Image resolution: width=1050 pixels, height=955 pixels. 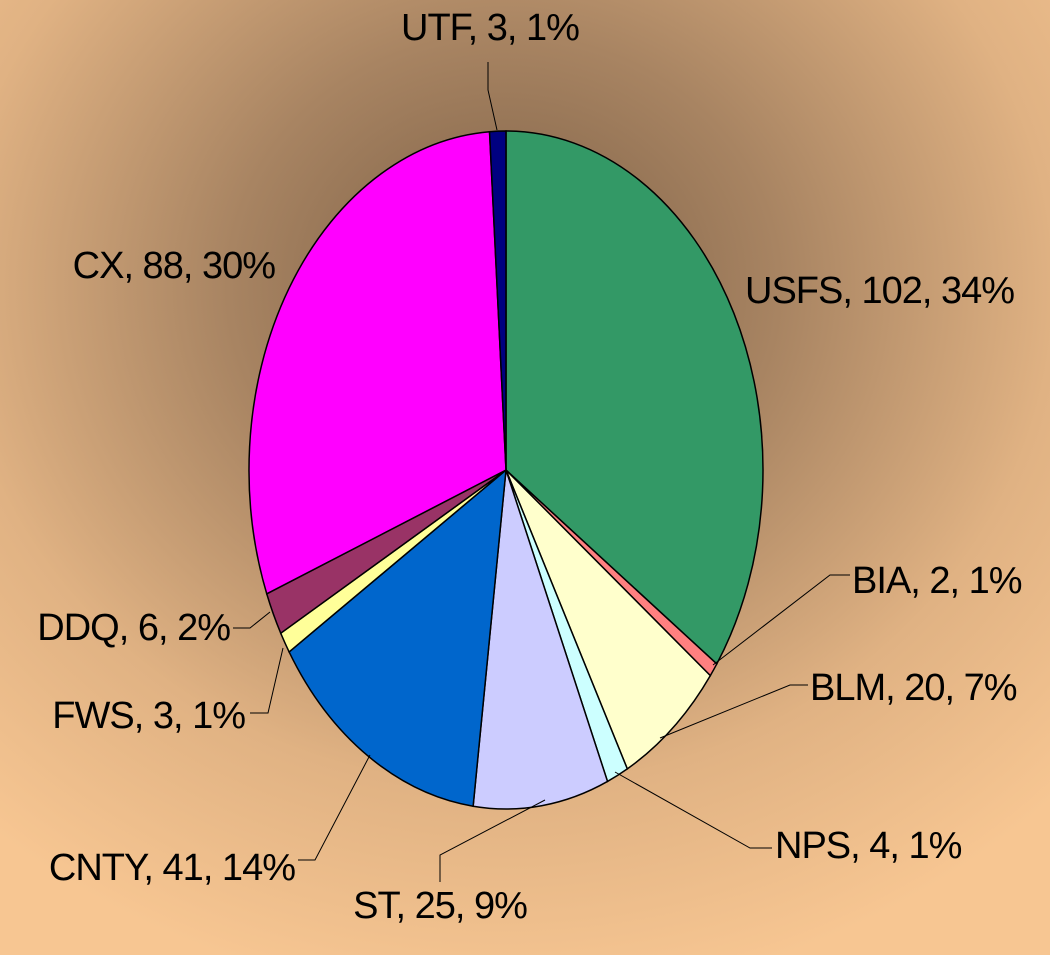 What do you see at coordinates (172, 868) in the screenshot?
I see `data-label: CNTY, 41, 14%` at bounding box center [172, 868].